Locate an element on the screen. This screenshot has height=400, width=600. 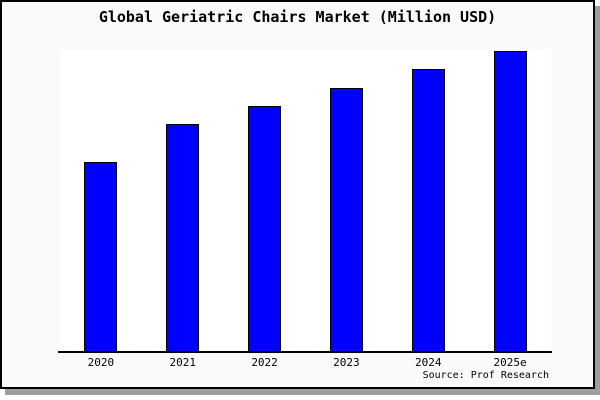
bar-2024 is located at coordinates (428, 210).